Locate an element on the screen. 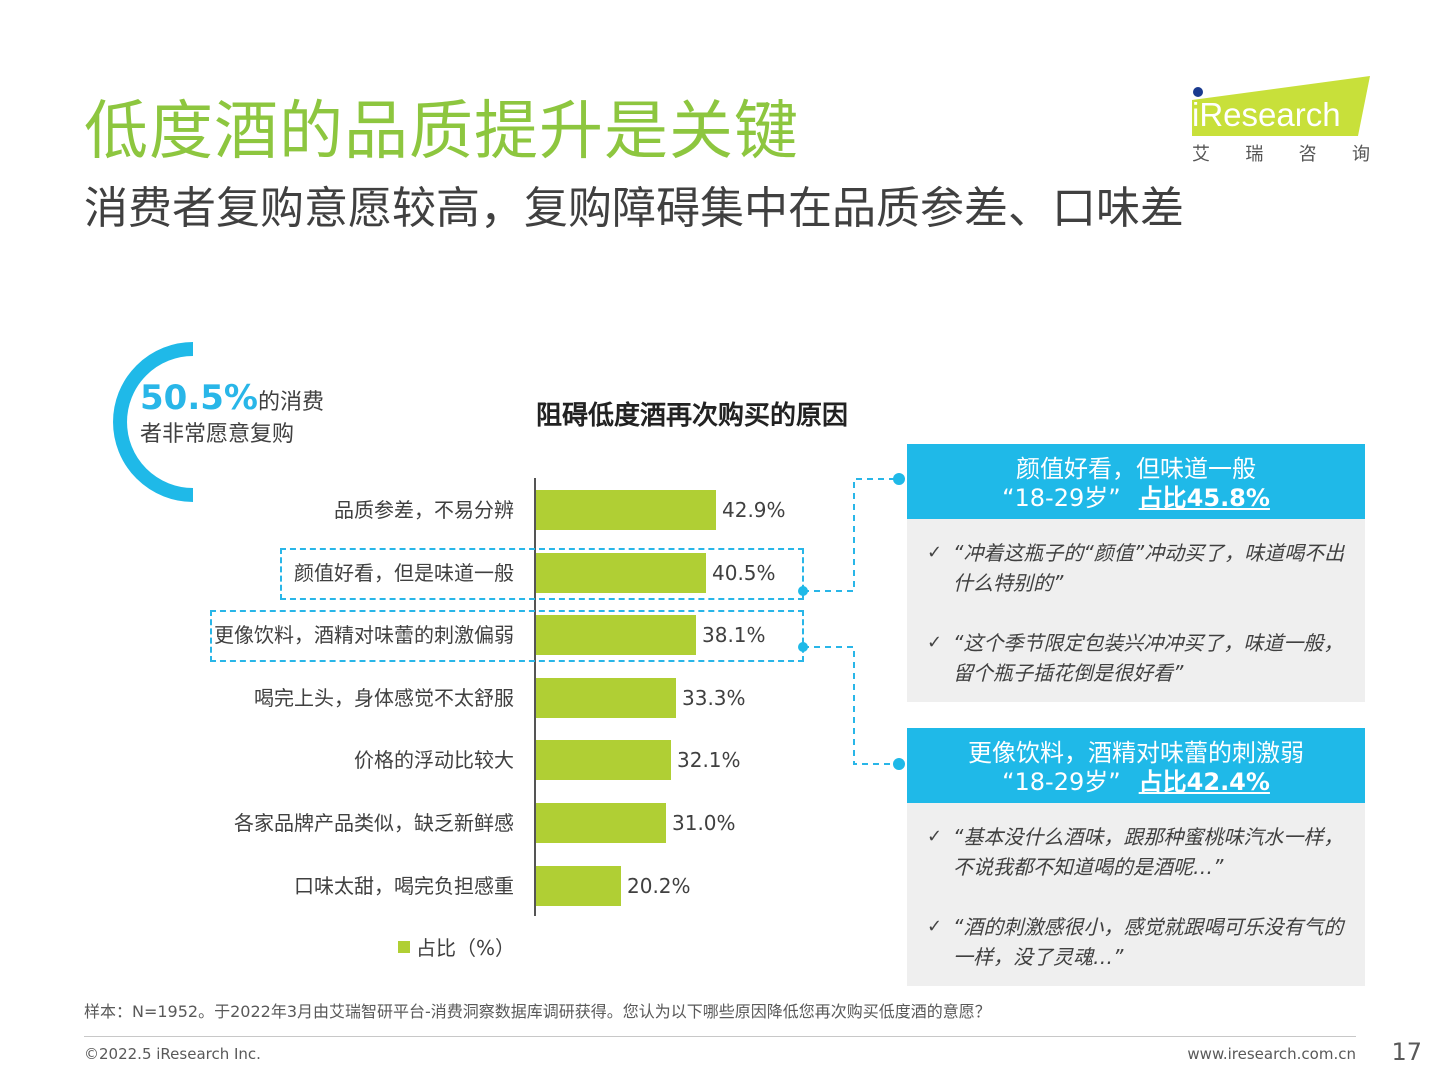 This screenshot has width=1440, height=1080. quote-text: “这个季节限定包装兴冲冲买了，味道一般，留个瓶子插花倒是很好看” is located at coordinates (1148, 658).